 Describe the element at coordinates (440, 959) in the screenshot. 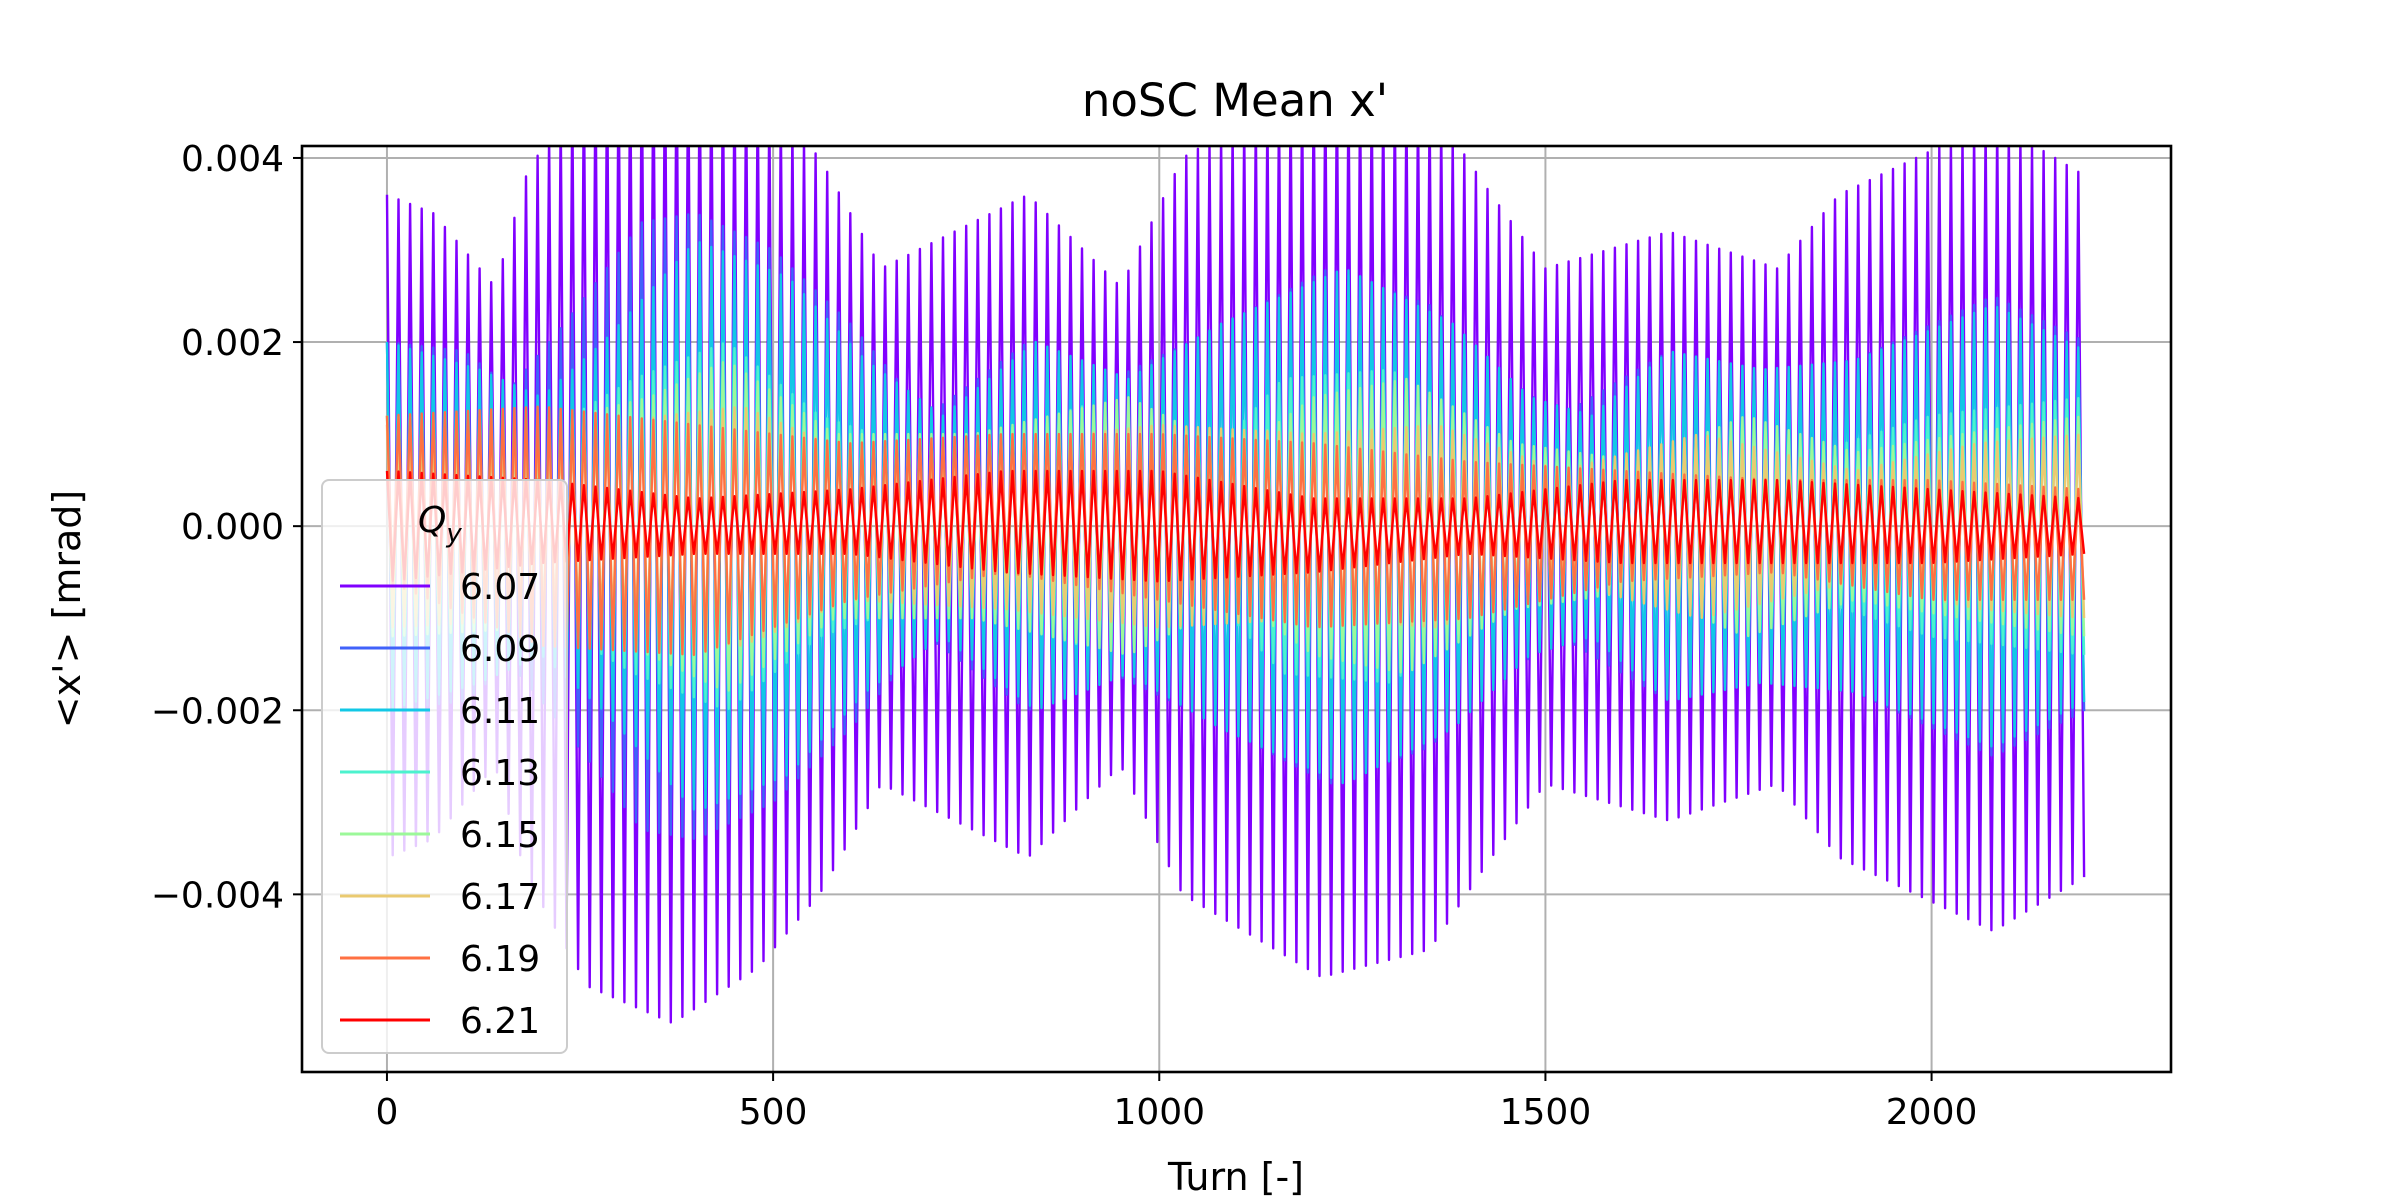

I see `legend-item: 6.19` at that location.